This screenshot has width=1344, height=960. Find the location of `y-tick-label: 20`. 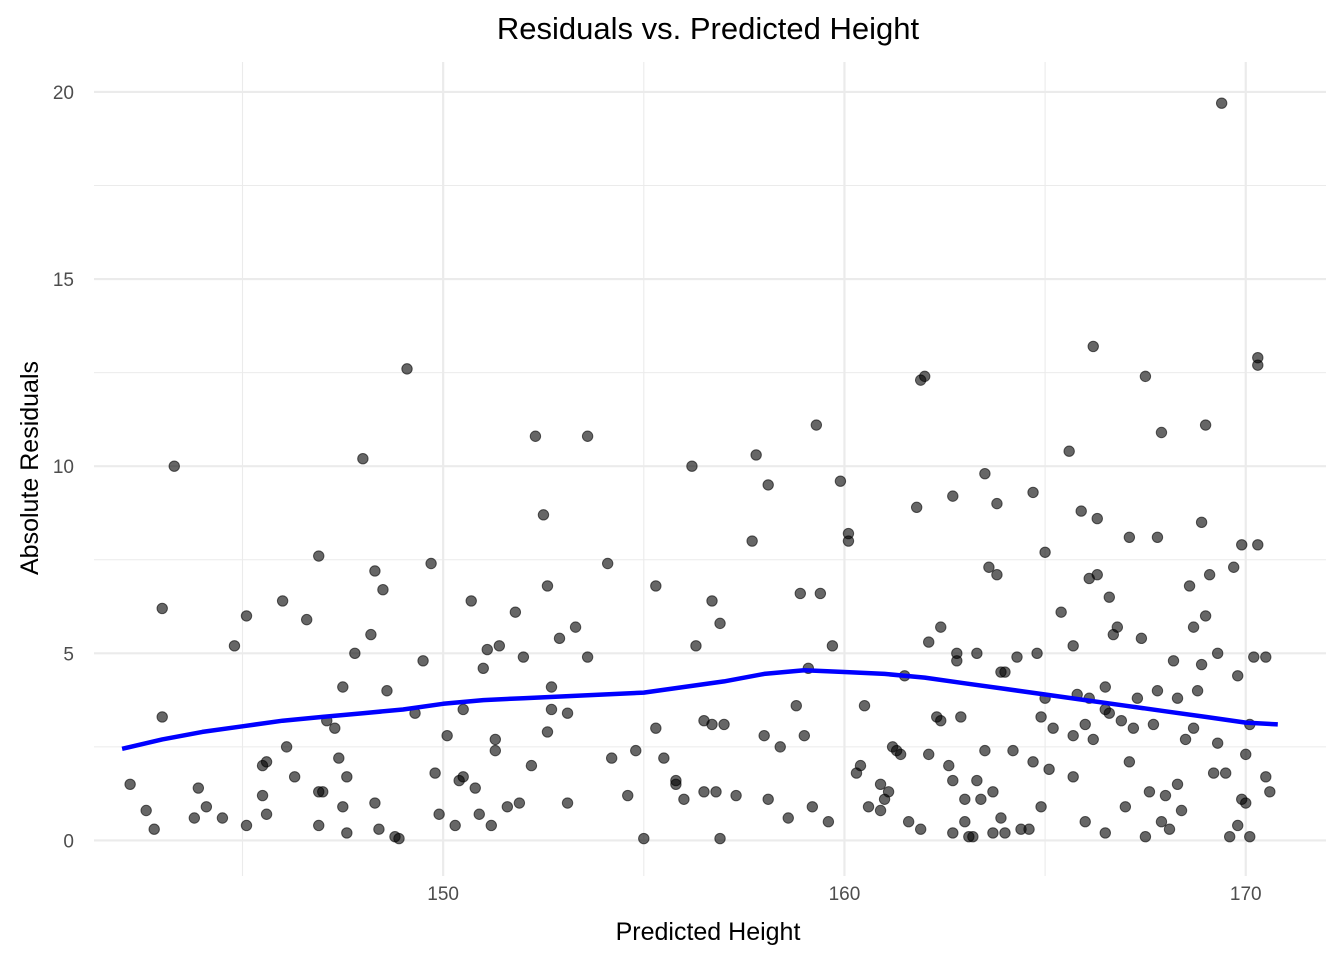

y-tick-label: 20 is located at coordinates (63, 93).